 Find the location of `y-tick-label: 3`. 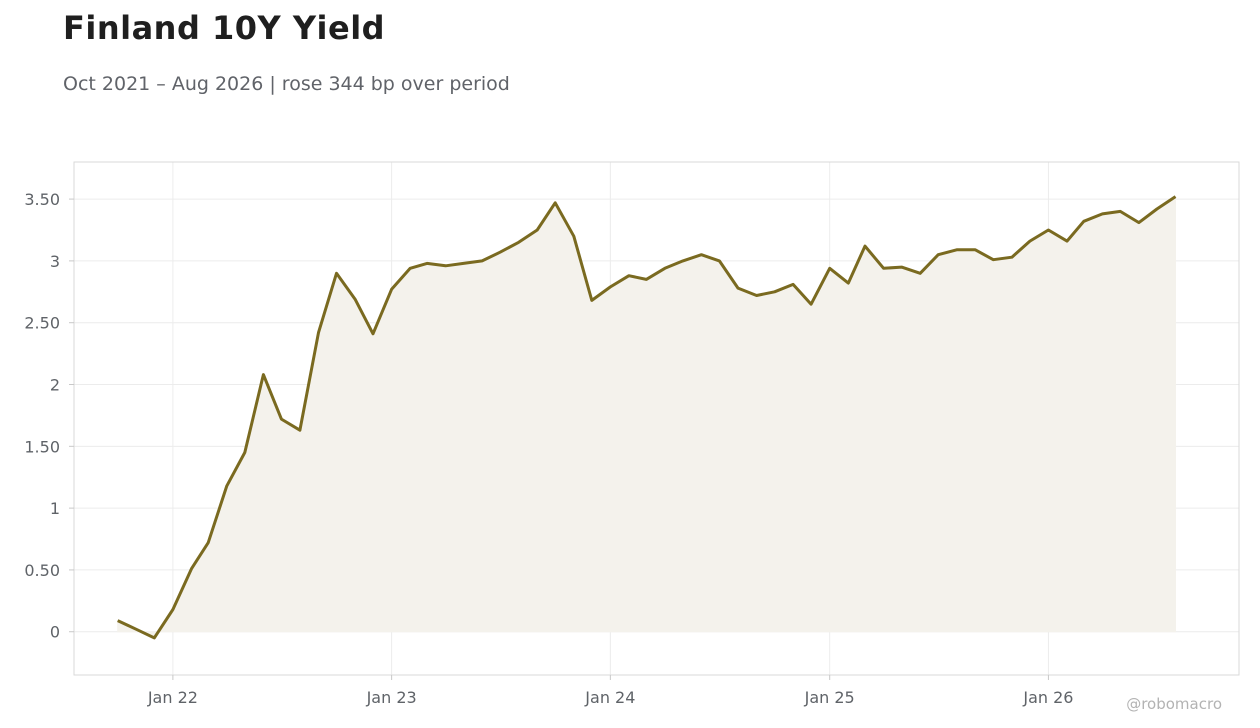

y-tick-label: 3 is located at coordinates (55, 261).